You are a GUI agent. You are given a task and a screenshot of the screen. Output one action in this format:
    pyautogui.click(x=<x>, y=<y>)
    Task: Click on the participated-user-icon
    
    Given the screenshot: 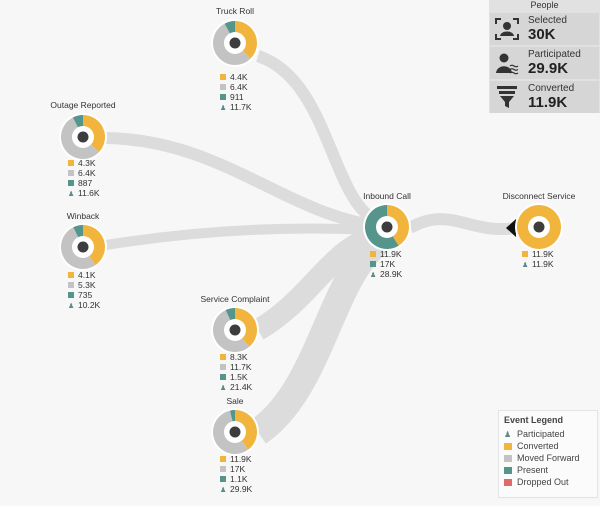 What is the action you would take?
    pyautogui.click(x=507, y=63)
    